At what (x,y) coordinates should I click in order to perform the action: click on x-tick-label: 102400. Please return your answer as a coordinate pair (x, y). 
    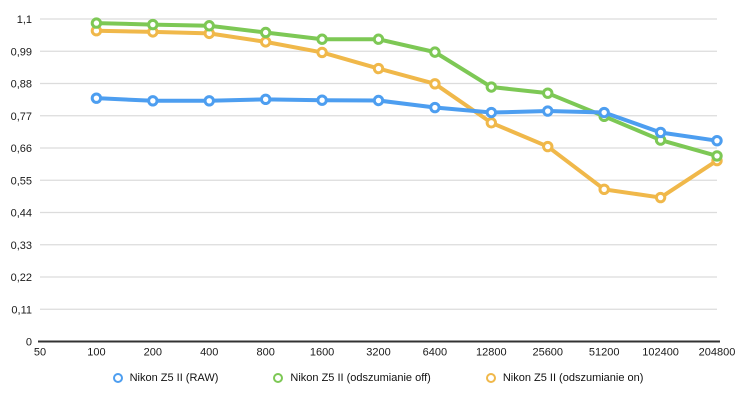
    Looking at the image, I should click on (660, 353).